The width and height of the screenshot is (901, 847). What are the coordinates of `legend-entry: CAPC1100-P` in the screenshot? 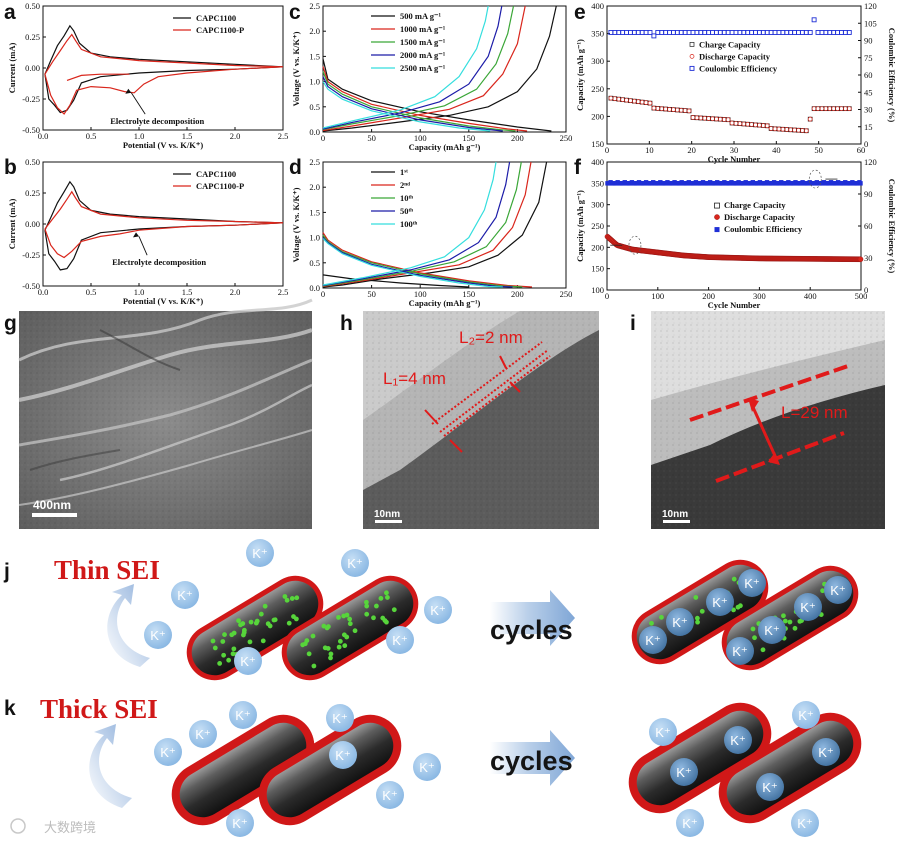 It's located at (220, 186).